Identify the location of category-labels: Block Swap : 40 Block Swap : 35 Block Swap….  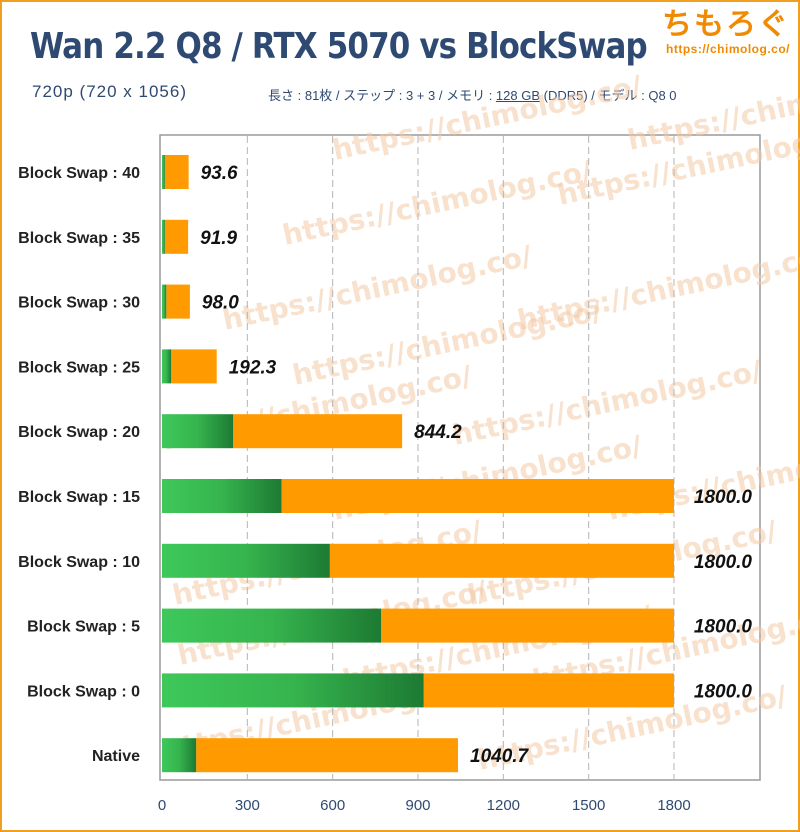
(79, 465).